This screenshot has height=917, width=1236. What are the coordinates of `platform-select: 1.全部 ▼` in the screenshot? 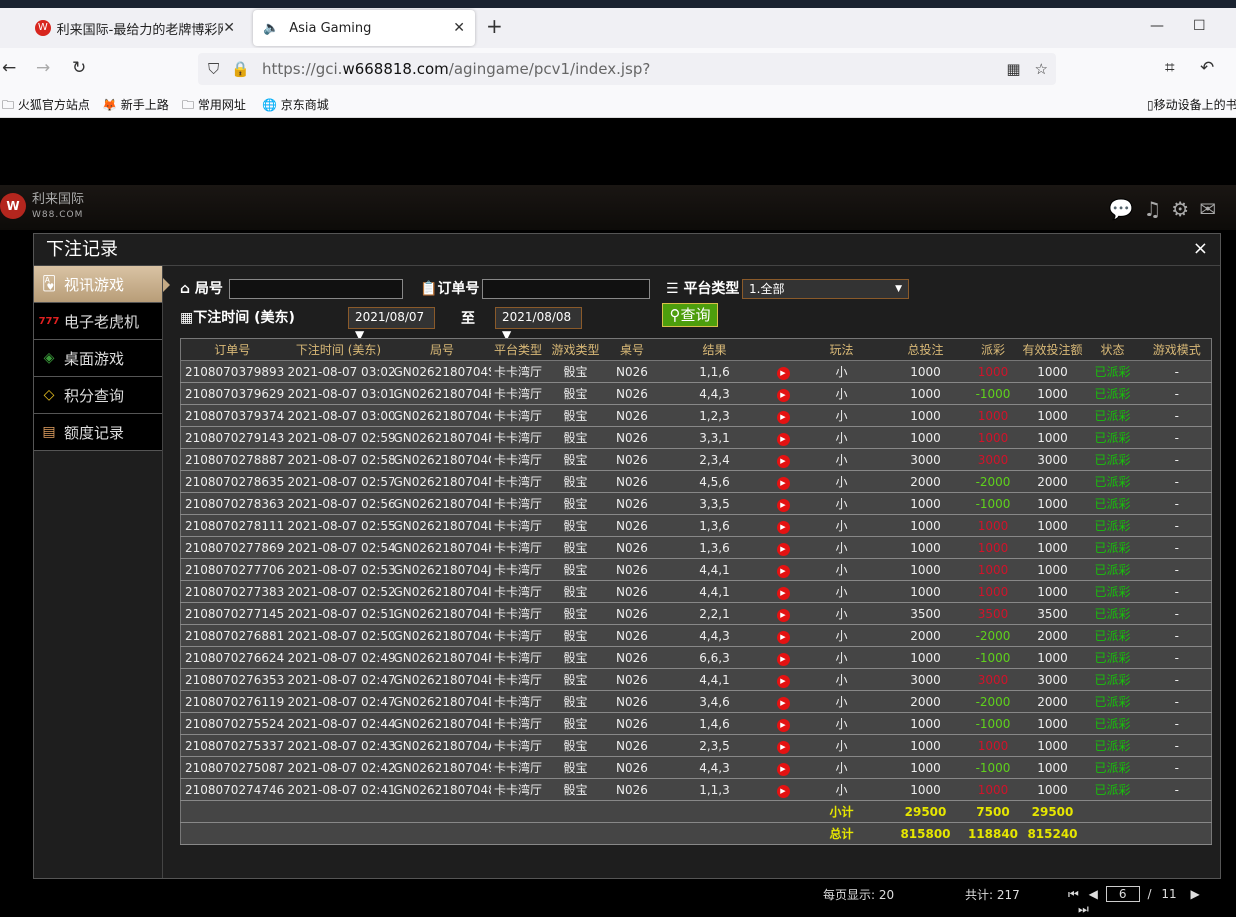 It's located at (825, 289).